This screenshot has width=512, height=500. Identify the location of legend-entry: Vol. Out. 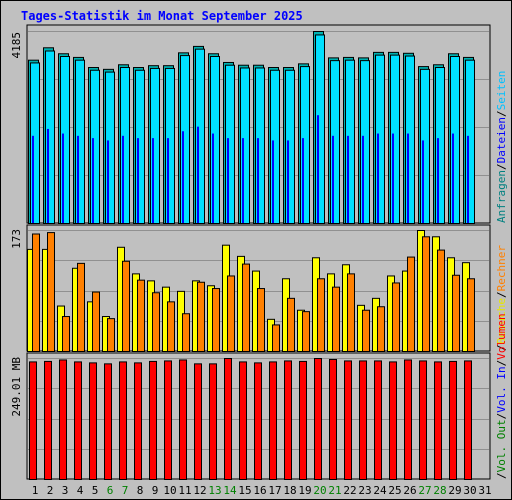
(501, 445).